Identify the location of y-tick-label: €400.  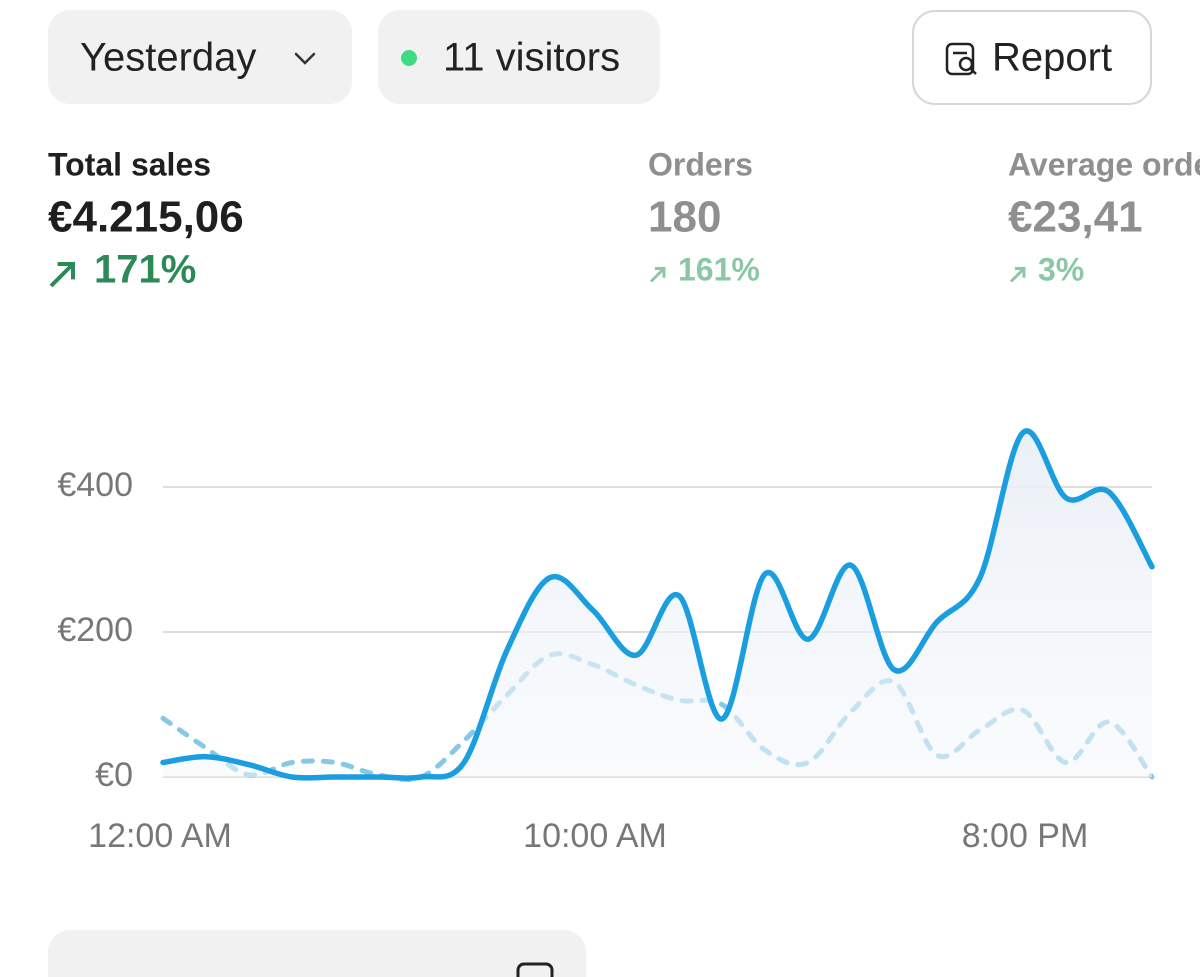
(95, 485).